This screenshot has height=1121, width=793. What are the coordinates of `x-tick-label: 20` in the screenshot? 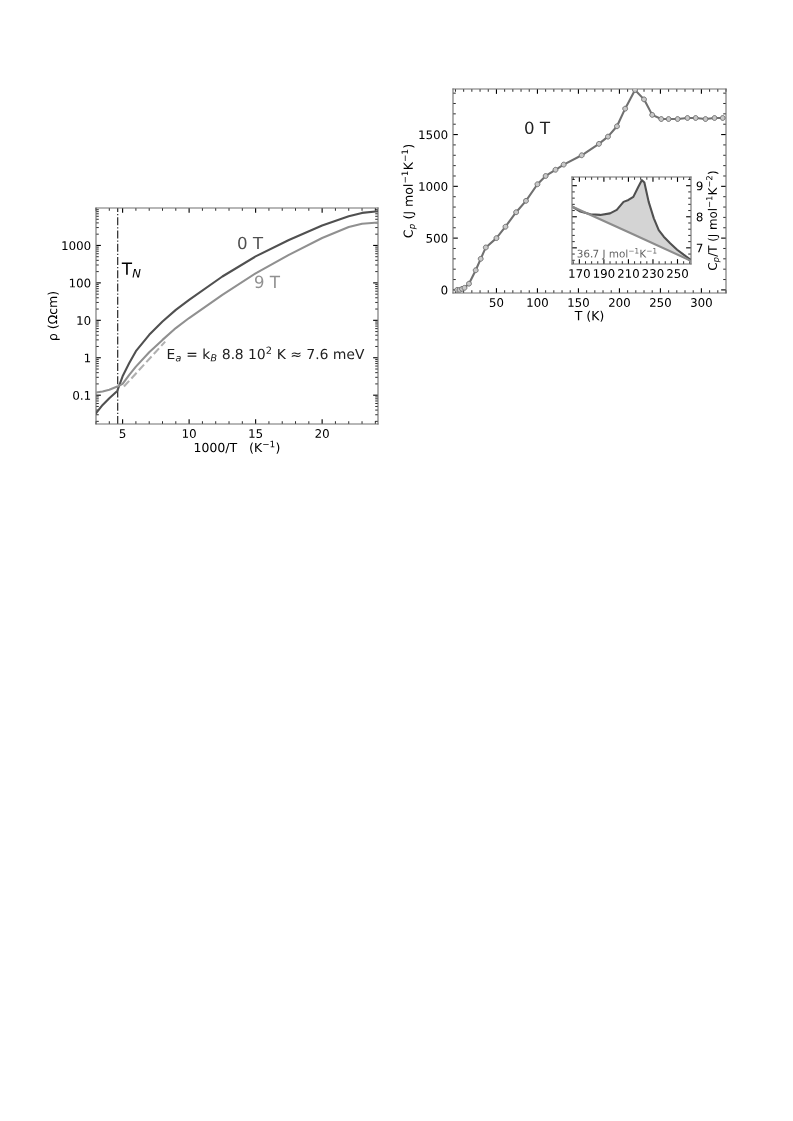 It's located at (322, 433).